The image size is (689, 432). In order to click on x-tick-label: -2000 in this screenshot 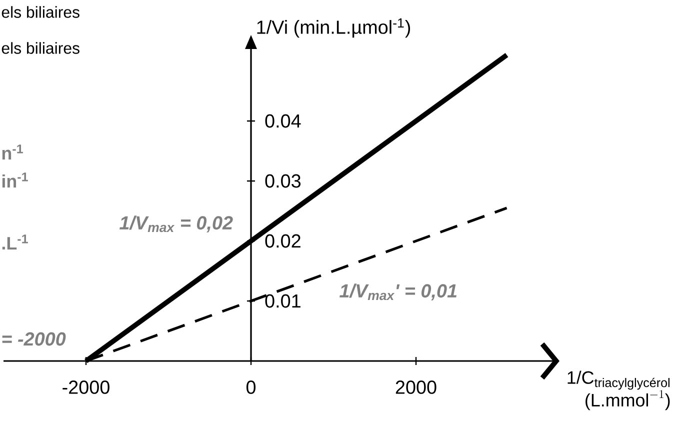, I will do `click(86, 387)`.